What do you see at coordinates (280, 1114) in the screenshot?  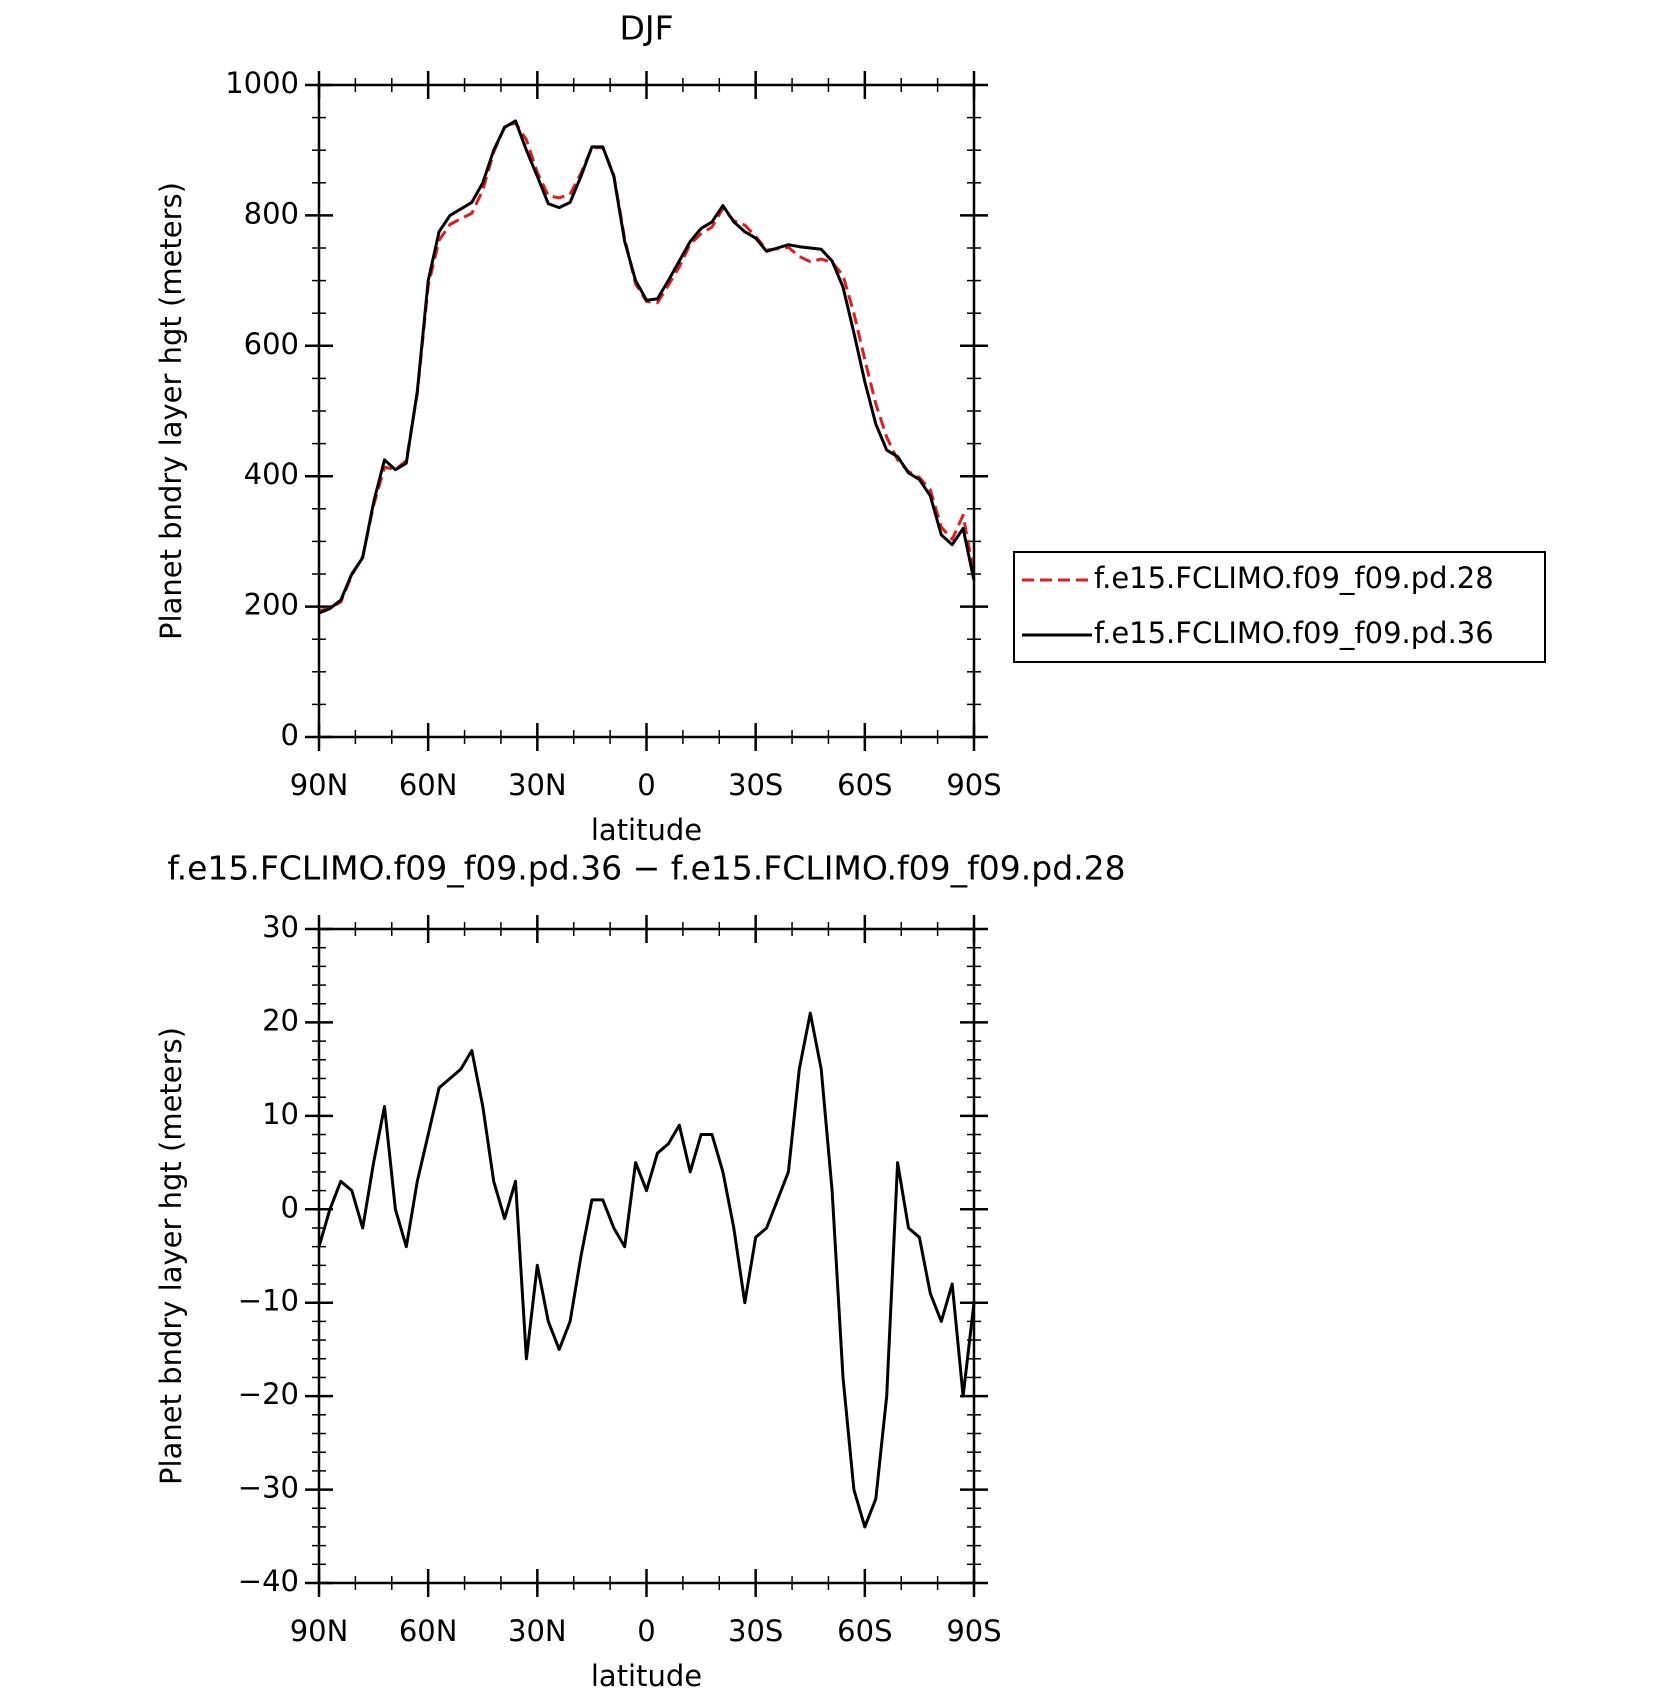 I see `y-tick-label: 10` at bounding box center [280, 1114].